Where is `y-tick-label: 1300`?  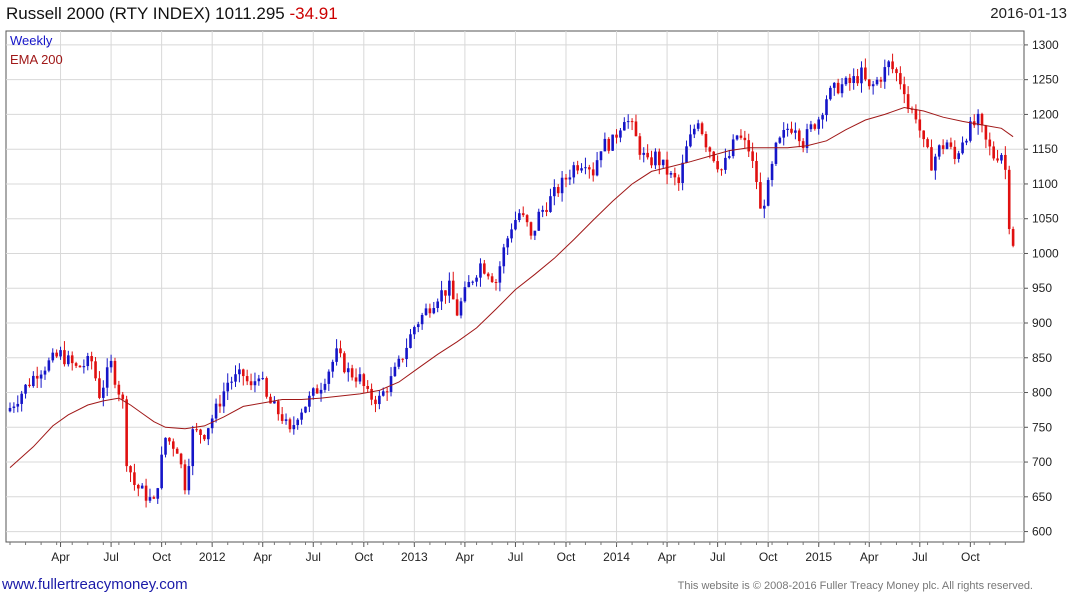
y-tick-label: 1300 is located at coordinates (1045, 45).